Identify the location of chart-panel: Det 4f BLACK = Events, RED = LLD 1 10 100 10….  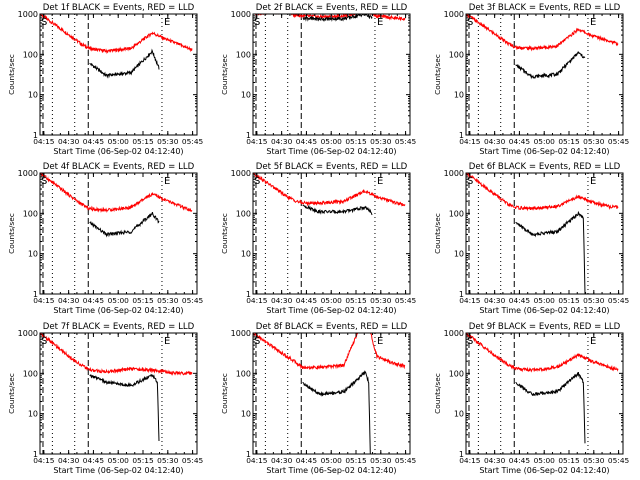
(105, 238).